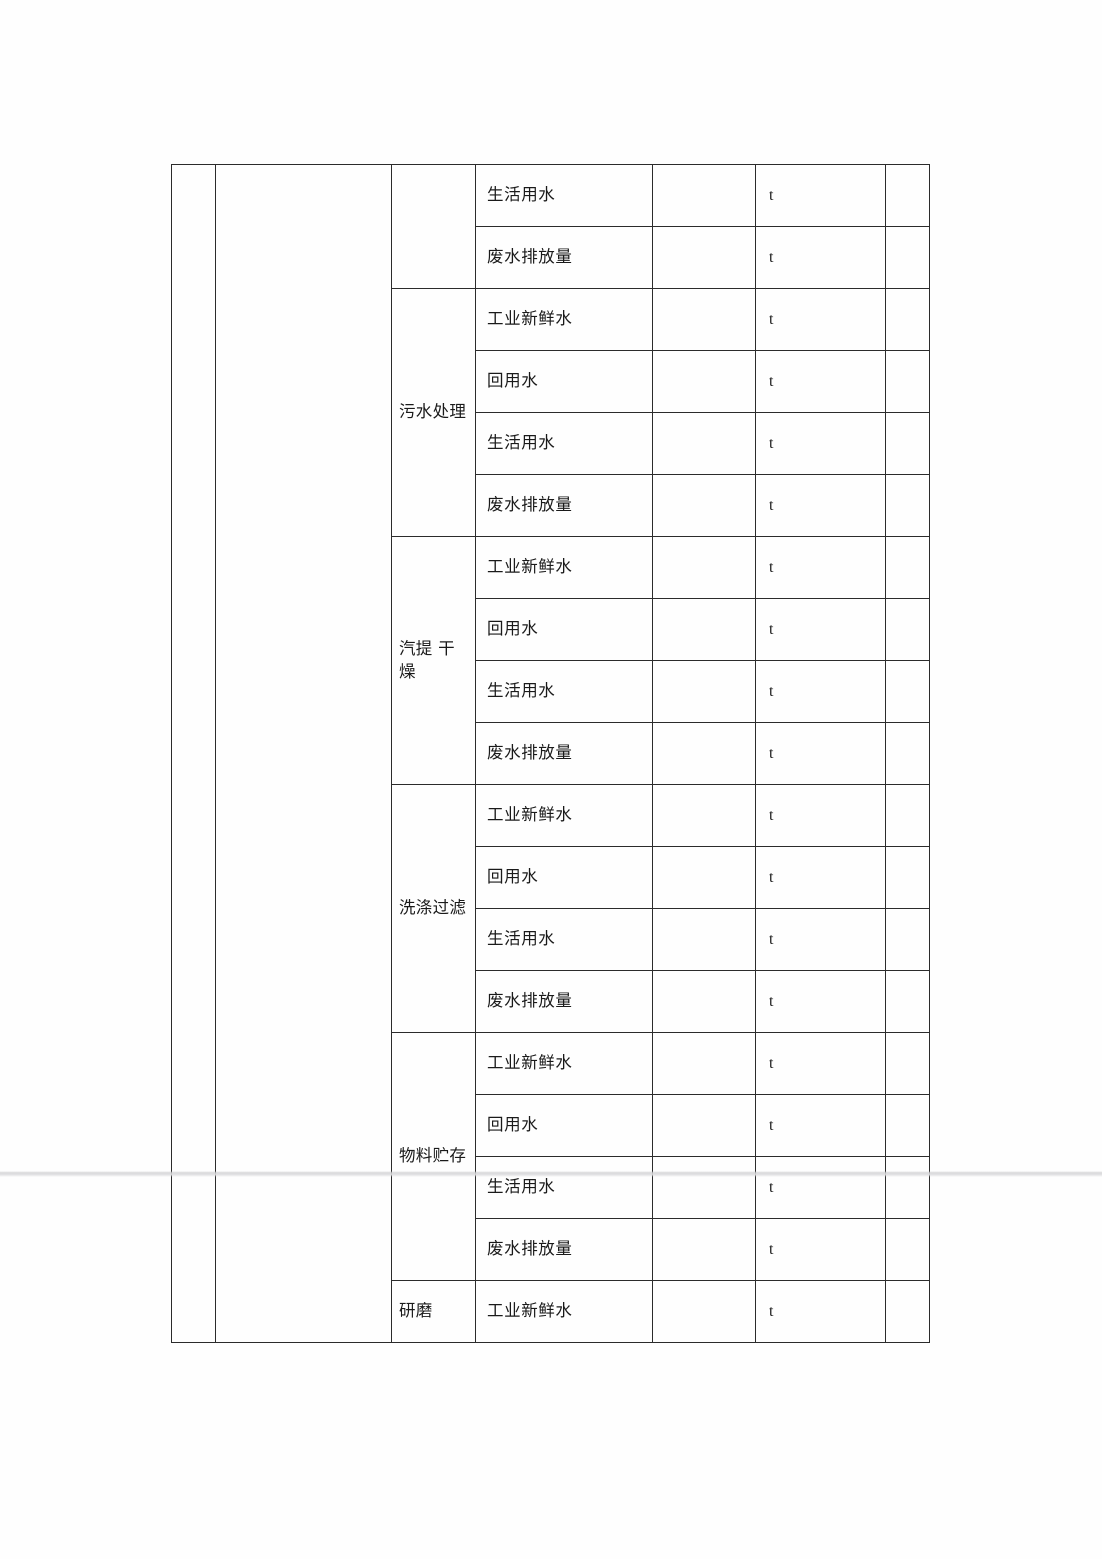 The height and width of the screenshot is (1559, 1102). What do you see at coordinates (433, 1156) in the screenshot?
I see `process-name-cell: 物料贮存` at bounding box center [433, 1156].